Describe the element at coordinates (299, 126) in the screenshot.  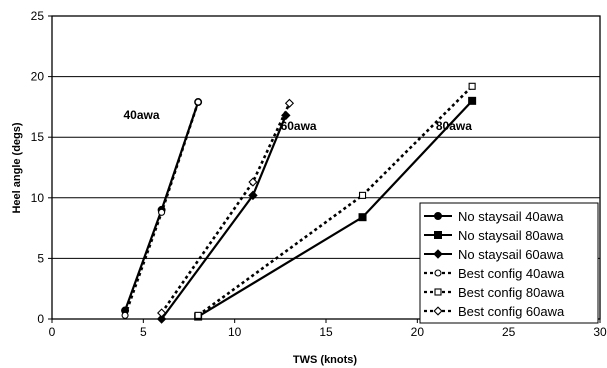
I see `annotation-60awa: 60awa` at that location.